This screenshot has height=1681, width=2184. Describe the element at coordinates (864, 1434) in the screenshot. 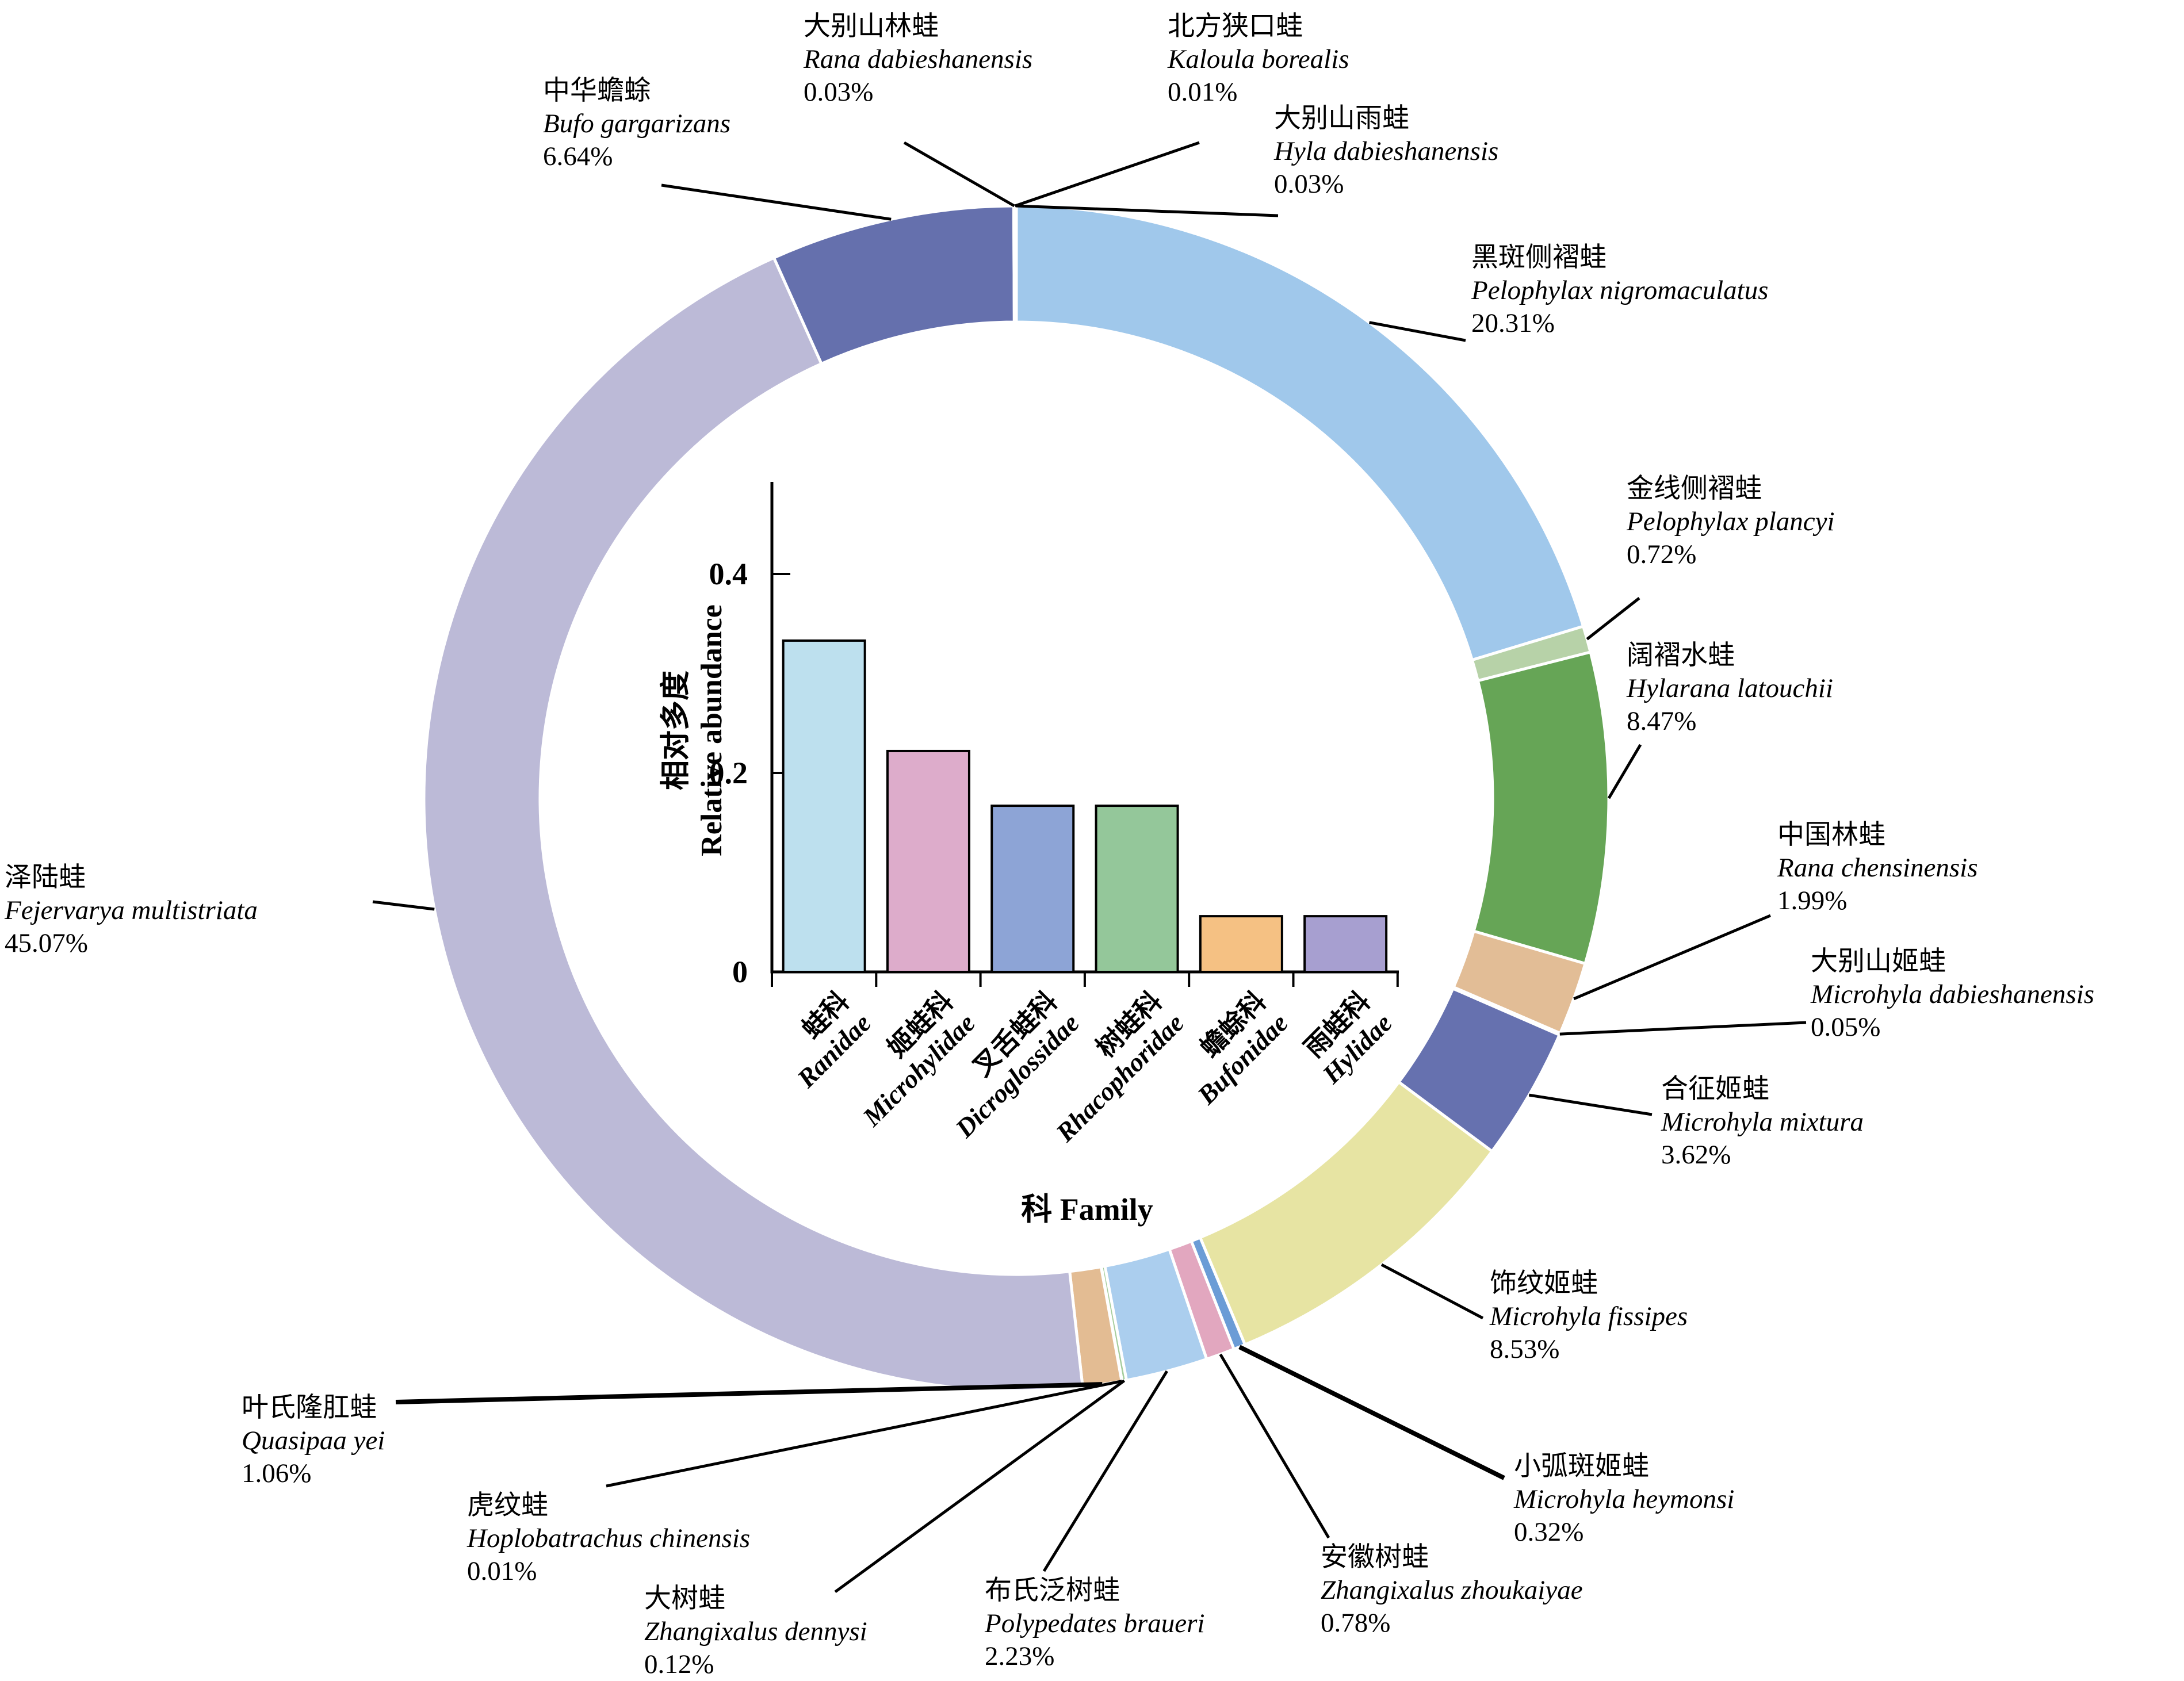

I see `leader-line-chinensis` at that location.